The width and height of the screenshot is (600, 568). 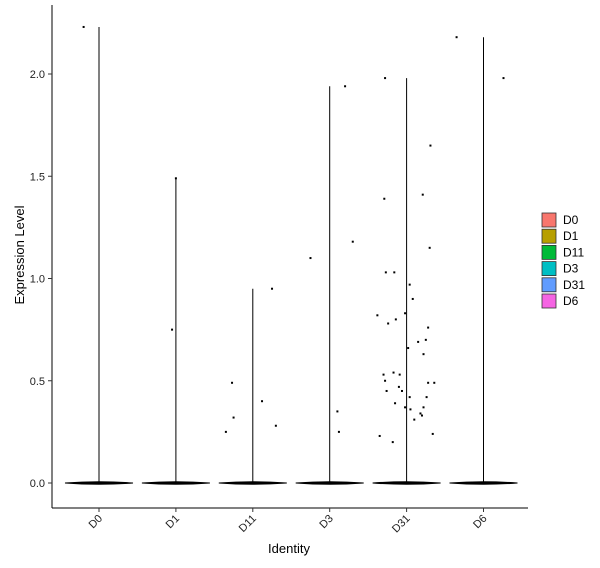 What do you see at coordinates (96, 522) in the screenshot?
I see `x-tick-label: D0` at bounding box center [96, 522].